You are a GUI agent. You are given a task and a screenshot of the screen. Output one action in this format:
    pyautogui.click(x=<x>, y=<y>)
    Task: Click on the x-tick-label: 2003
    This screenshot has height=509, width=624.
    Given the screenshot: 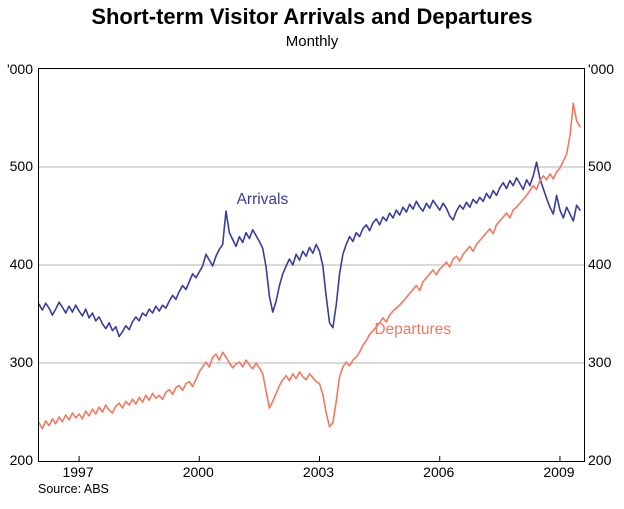 What is the action you would take?
    pyautogui.click(x=318, y=472)
    